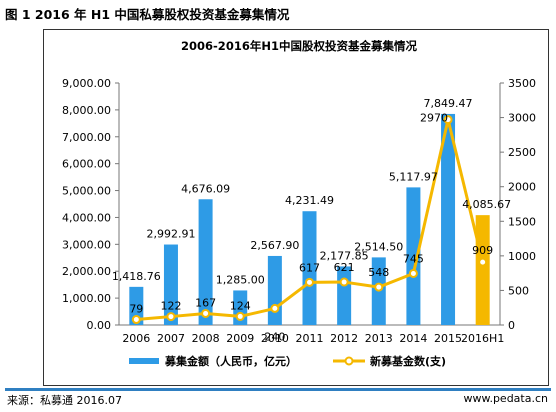  What do you see at coordinates (413, 338) in the screenshot?
I see `x-tick-label: 2014` at bounding box center [413, 338].